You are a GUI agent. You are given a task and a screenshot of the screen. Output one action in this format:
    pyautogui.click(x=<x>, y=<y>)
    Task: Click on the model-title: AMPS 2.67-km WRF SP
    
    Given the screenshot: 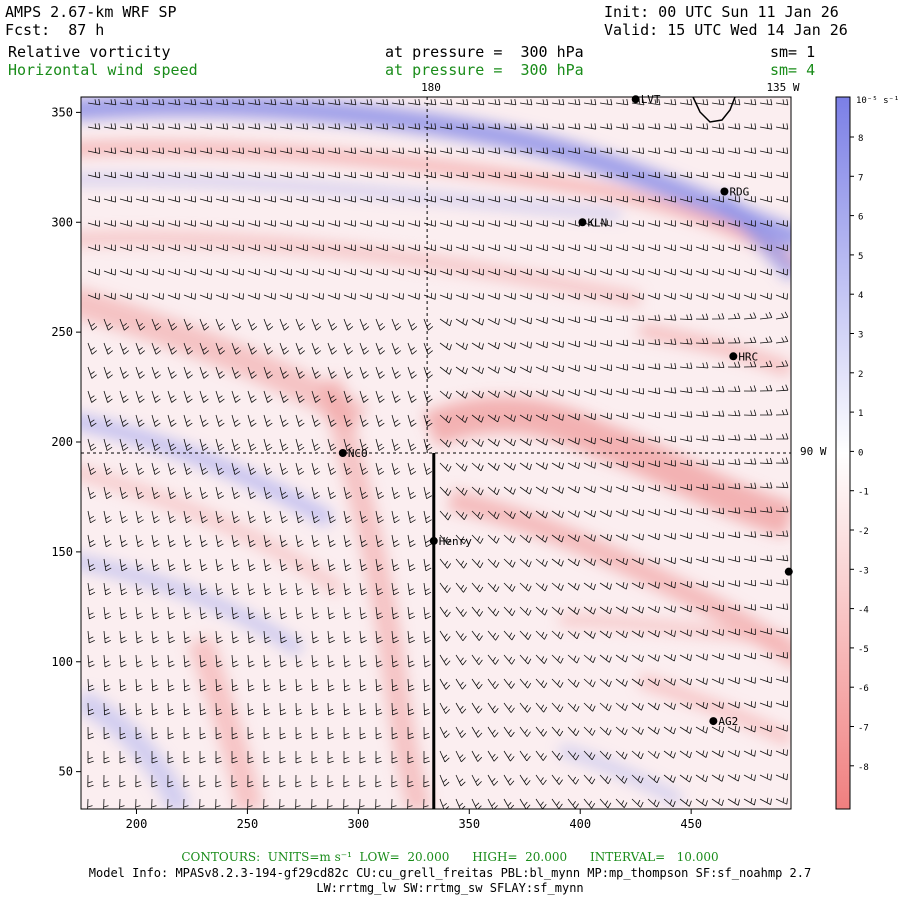 What is the action you would take?
    pyautogui.click(x=91, y=12)
    